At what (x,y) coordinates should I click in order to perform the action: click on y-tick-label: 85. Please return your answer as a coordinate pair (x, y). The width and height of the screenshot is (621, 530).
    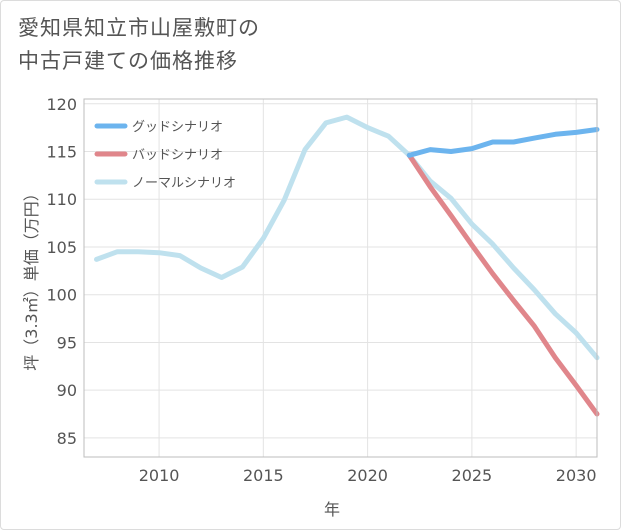
    Looking at the image, I should click on (67, 438).